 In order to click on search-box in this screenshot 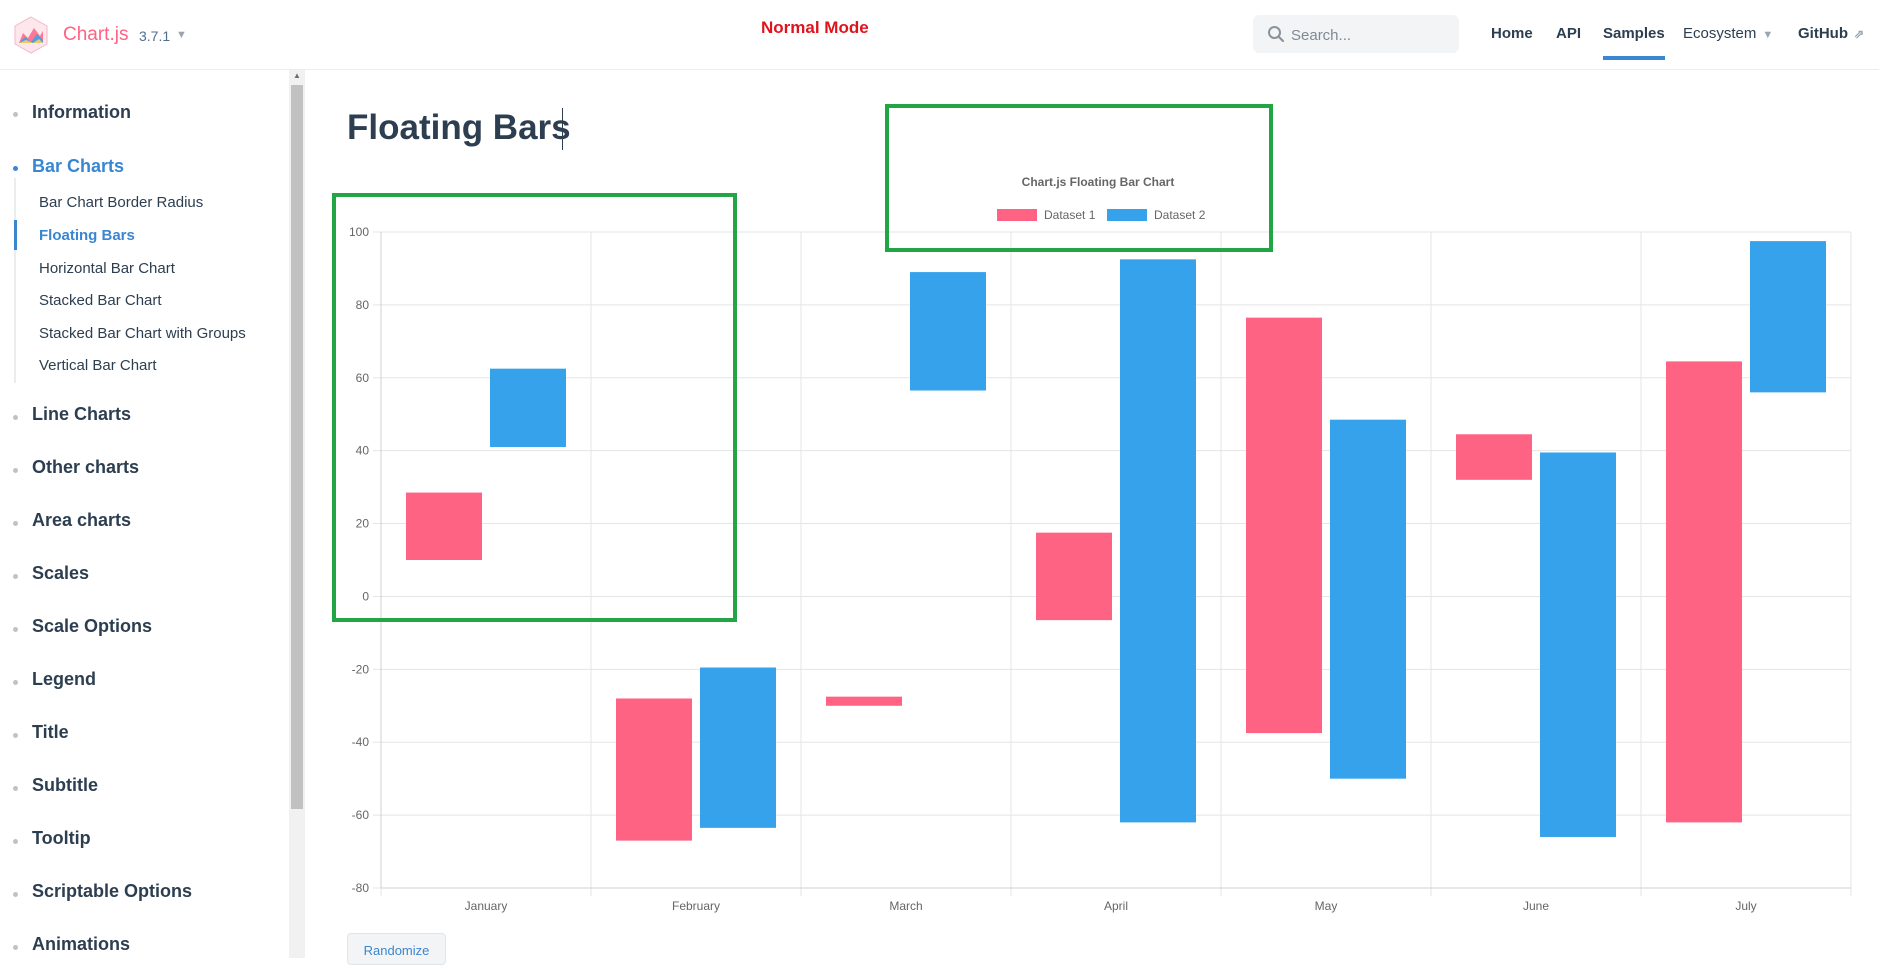, I will do `click(1356, 34)`.